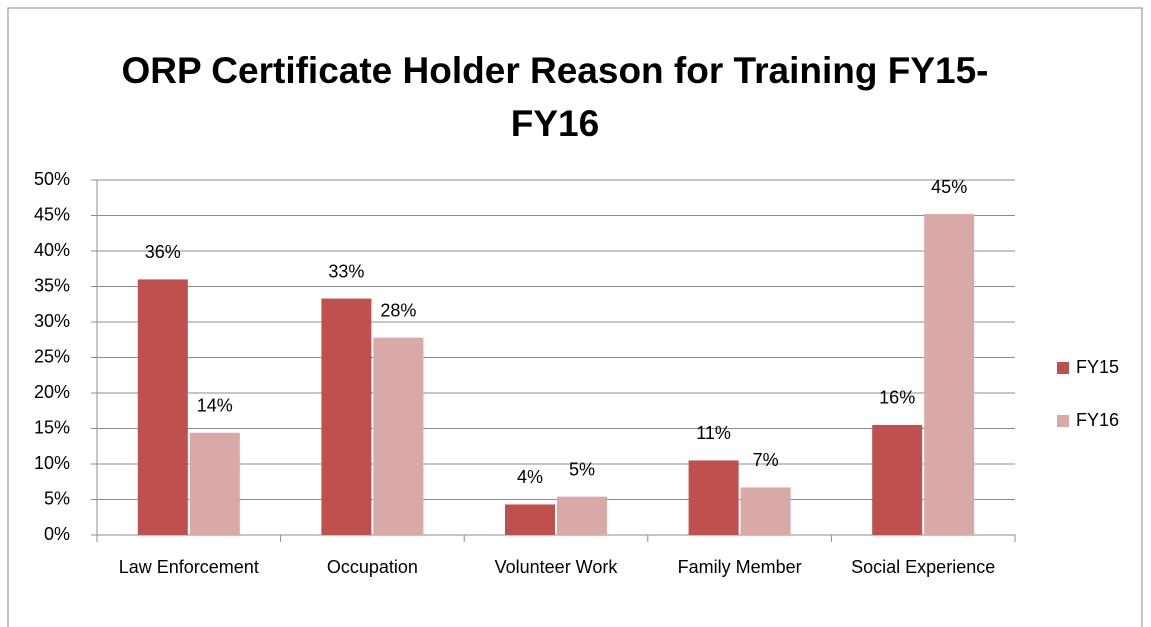 The width and height of the screenshot is (1151, 627). What do you see at coordinates (398, 310) in the screenshot?
I see `data-label: 28%` at bounding box center [398, 310].